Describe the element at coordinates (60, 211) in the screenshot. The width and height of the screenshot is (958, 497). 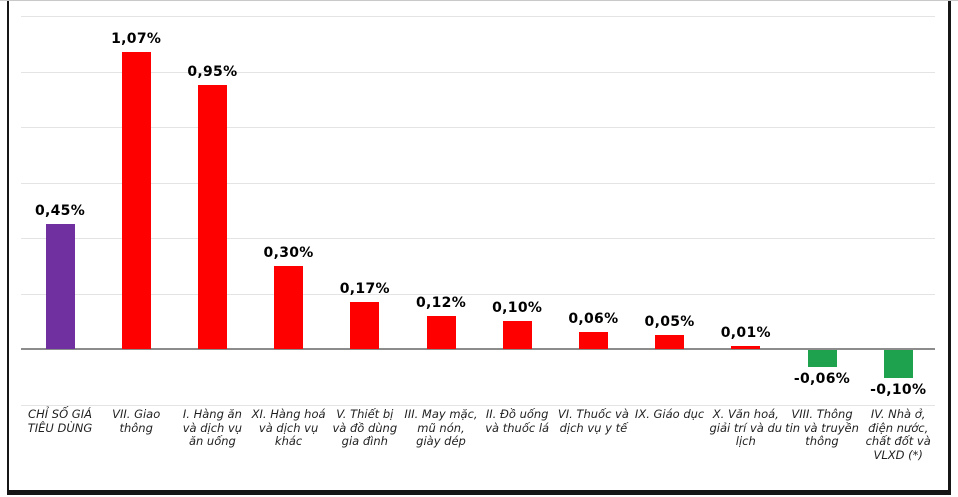
I see `bar-value-label: 0,45%` at that location.